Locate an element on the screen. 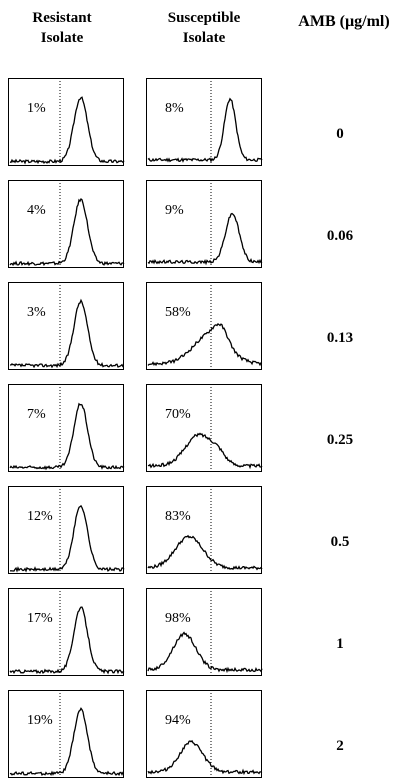  resistant-percent-label: 7% is located at coordinates (36, 414).